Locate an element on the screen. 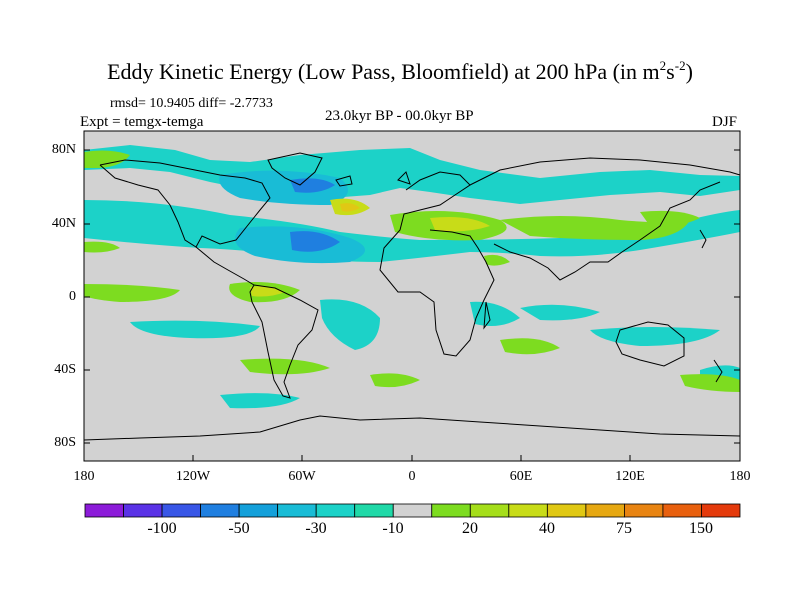 The image size is (800, 600). coast-asia-north is located at coordinates (605, 171).